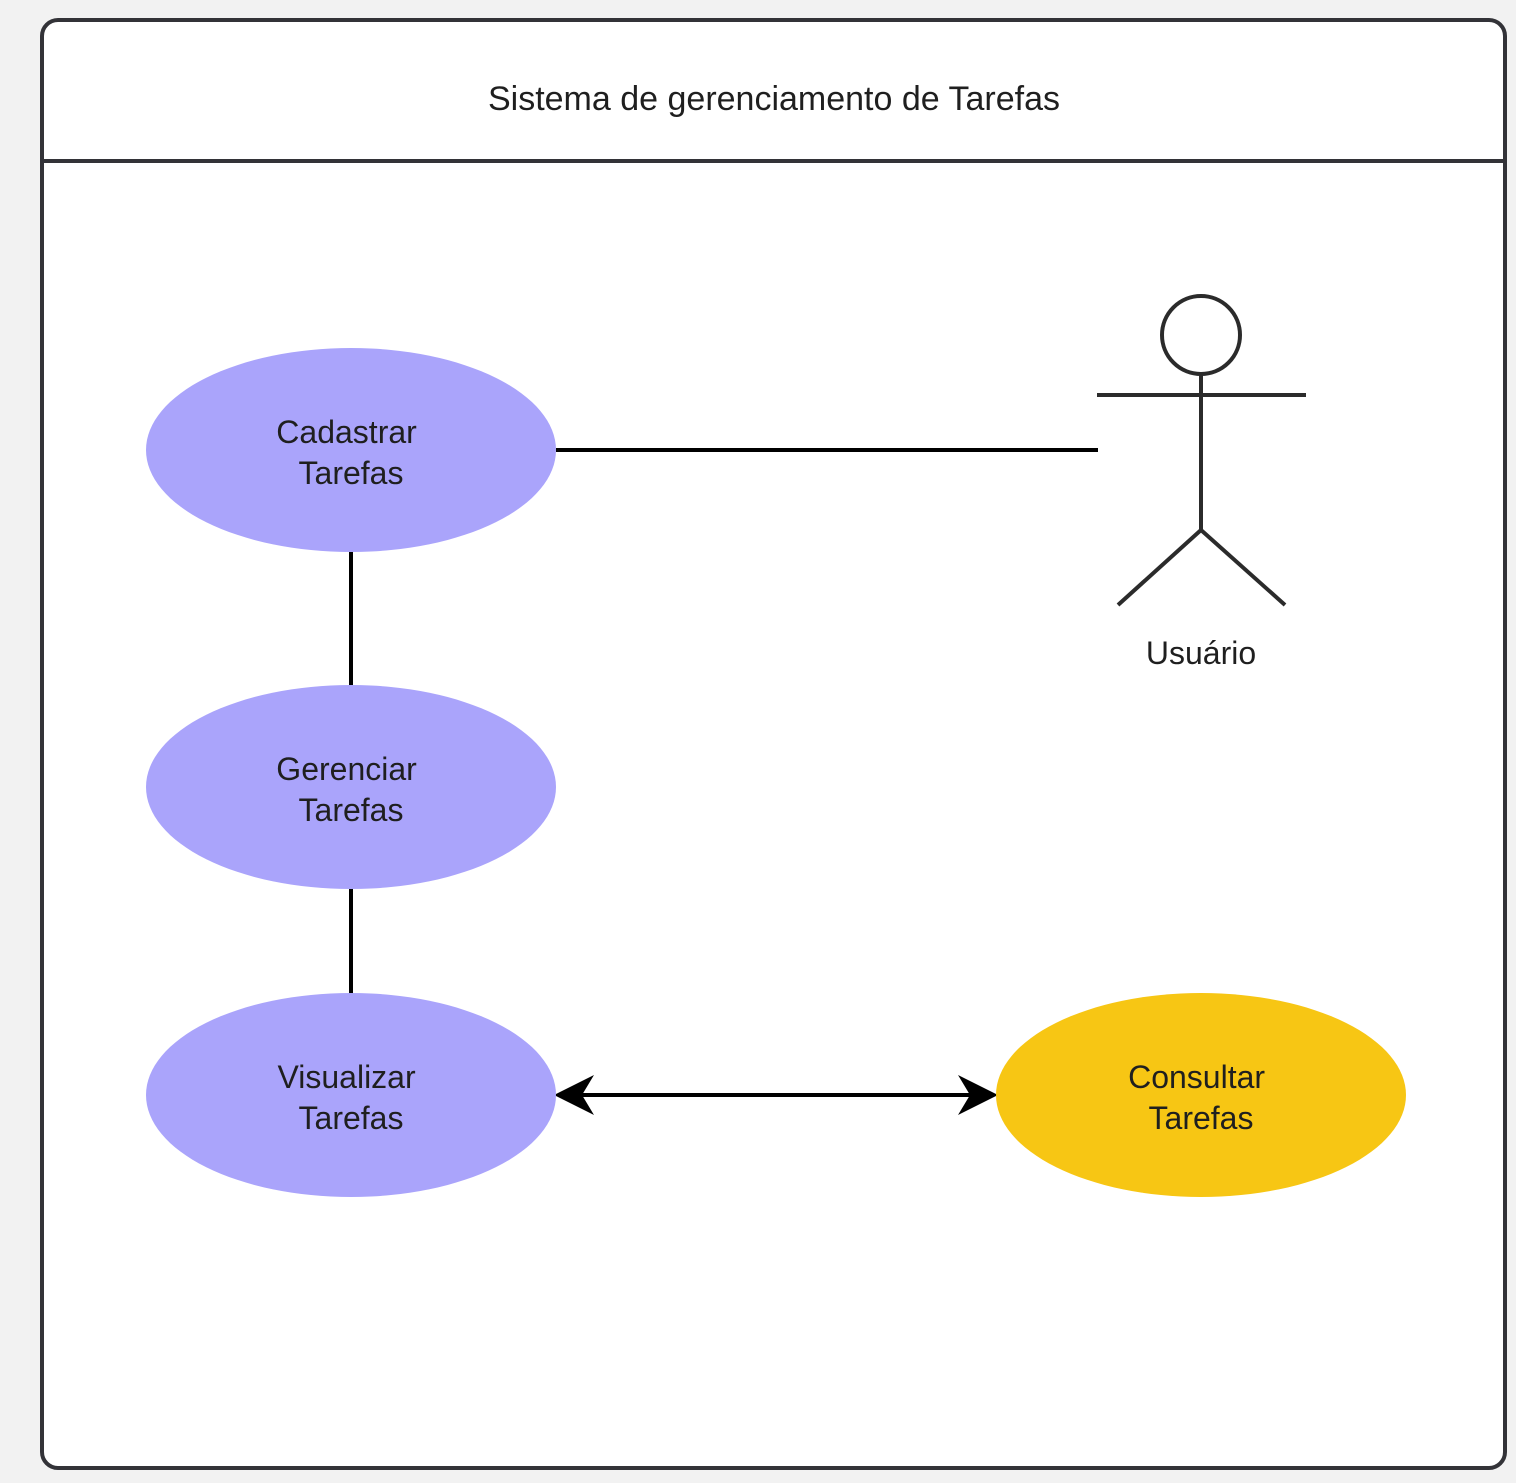 This screenshot has width=1516, height=1483. Describe the element at coordinates (1159, 567) in the screenshot. I see `actor-left-leg` at that location.